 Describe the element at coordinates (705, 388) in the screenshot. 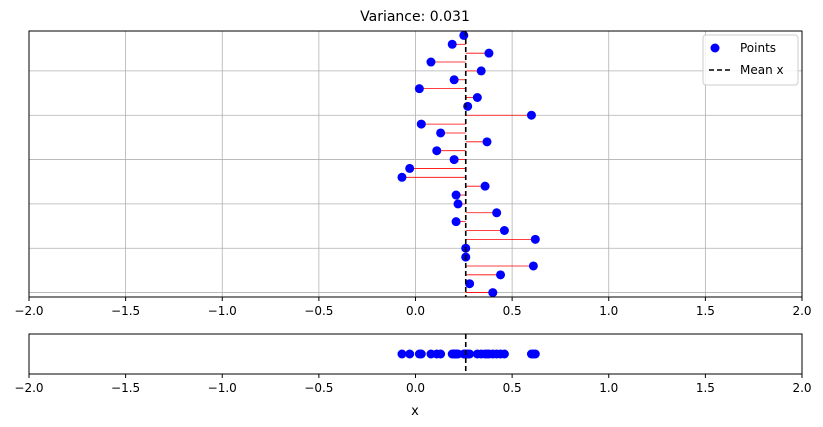

I see `bottom-x-tick-label: 1.5` at that location.